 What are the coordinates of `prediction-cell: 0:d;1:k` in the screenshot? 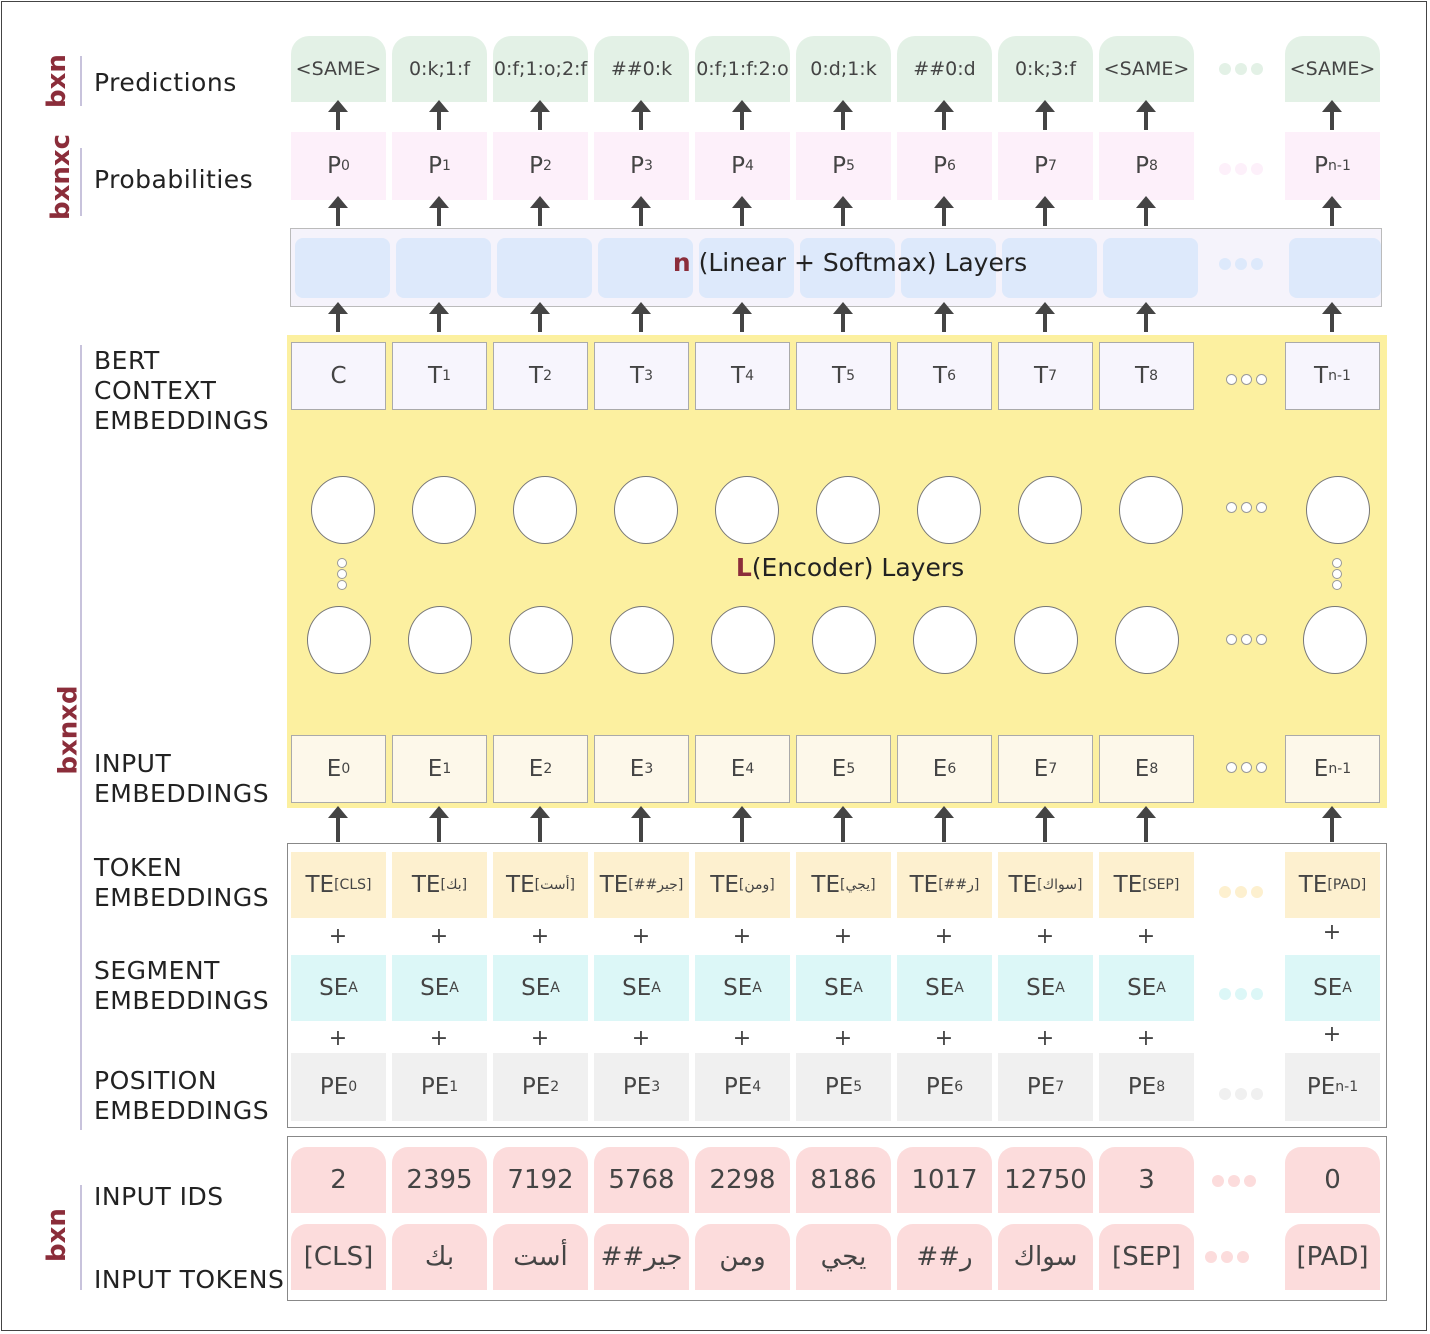 It's located at (843, 69).